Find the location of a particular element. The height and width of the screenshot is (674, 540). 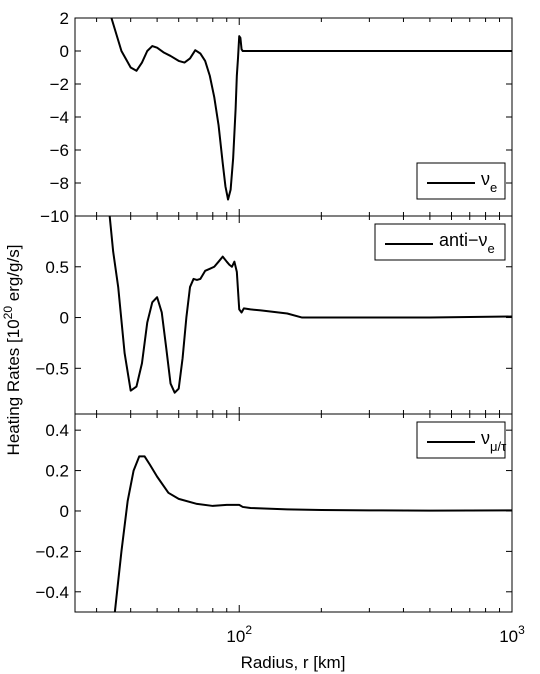

x-axis-label: Radius, r [km] is located at coordinates (293, 662).